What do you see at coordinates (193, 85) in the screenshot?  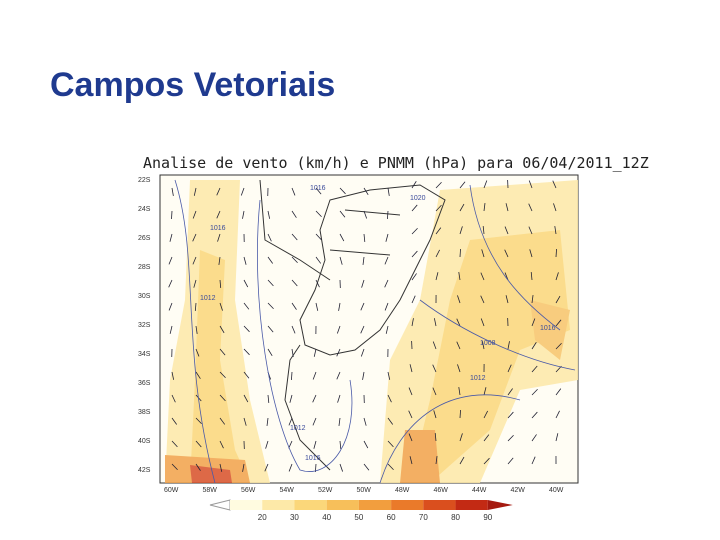 I see `slide-title: Campos Vetoriais` at bounding box center [193, 85].